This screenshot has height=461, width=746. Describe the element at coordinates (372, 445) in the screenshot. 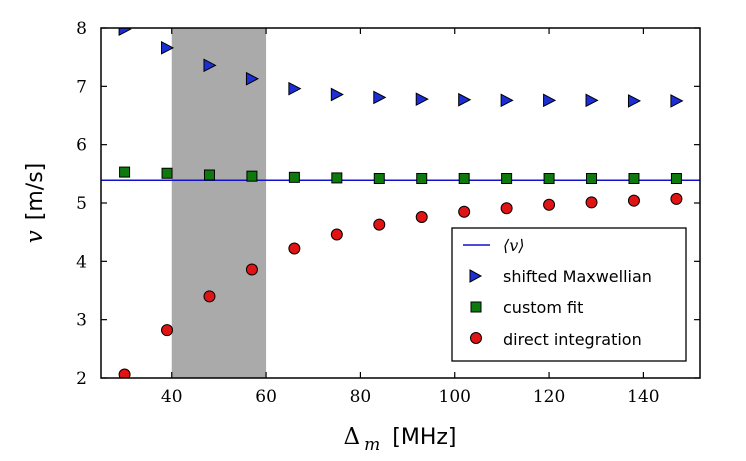

I see `x-axis-subscript: m` at that location.